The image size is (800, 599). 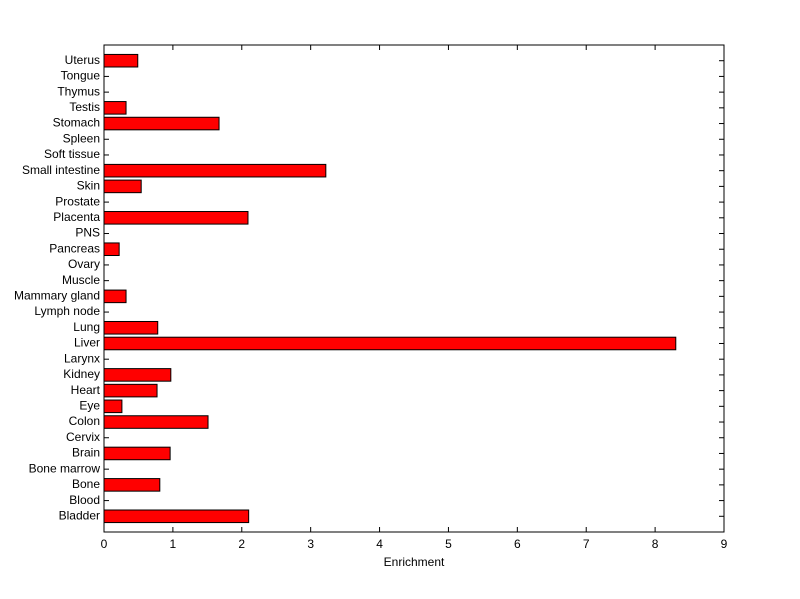 I want to click on x-tick-label: 8, so click(x=655, y=544).